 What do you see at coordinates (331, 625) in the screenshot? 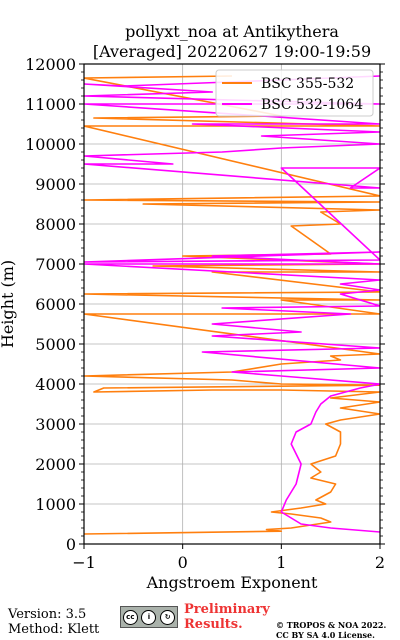
I see `copyright-line1: © TROPOS & NOA 2022.` at bounding box center [331, 625].